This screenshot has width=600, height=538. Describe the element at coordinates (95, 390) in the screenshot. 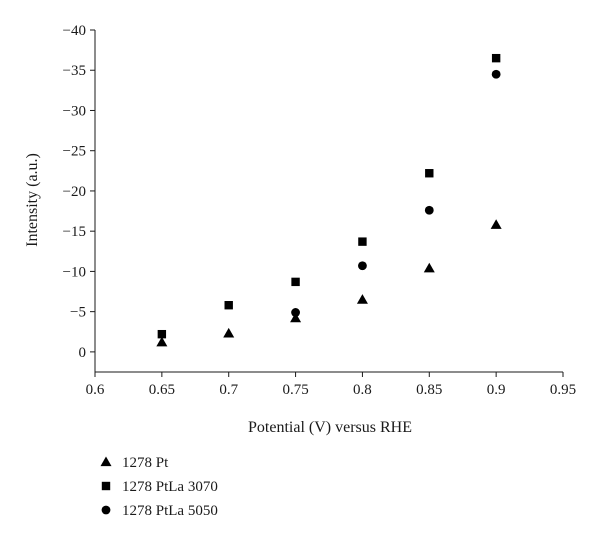

I see `x-tick-label: 0.6` at that location.